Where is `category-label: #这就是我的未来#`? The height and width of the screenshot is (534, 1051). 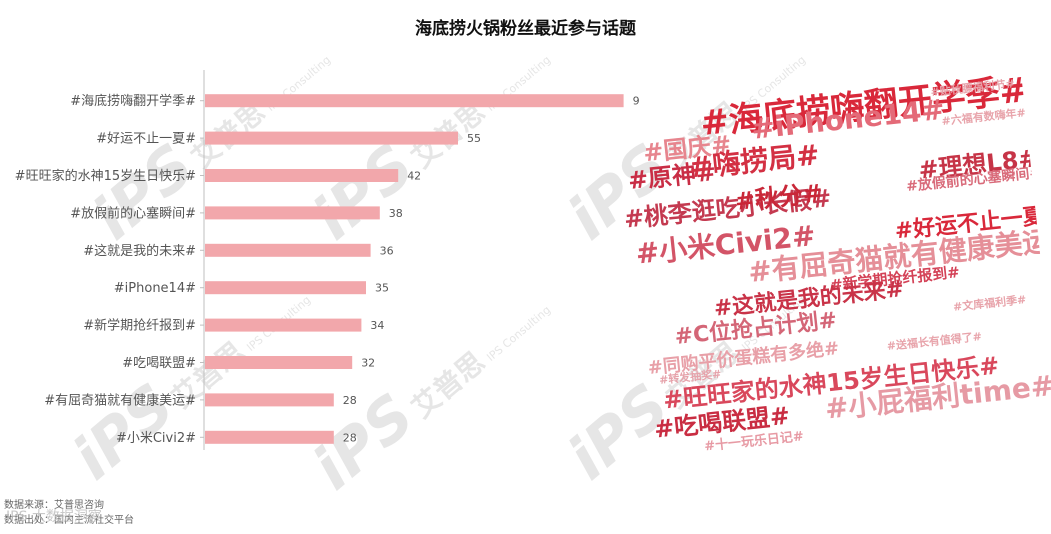 category-label: #这就是我的未来# is located at coordinates (139, 251).